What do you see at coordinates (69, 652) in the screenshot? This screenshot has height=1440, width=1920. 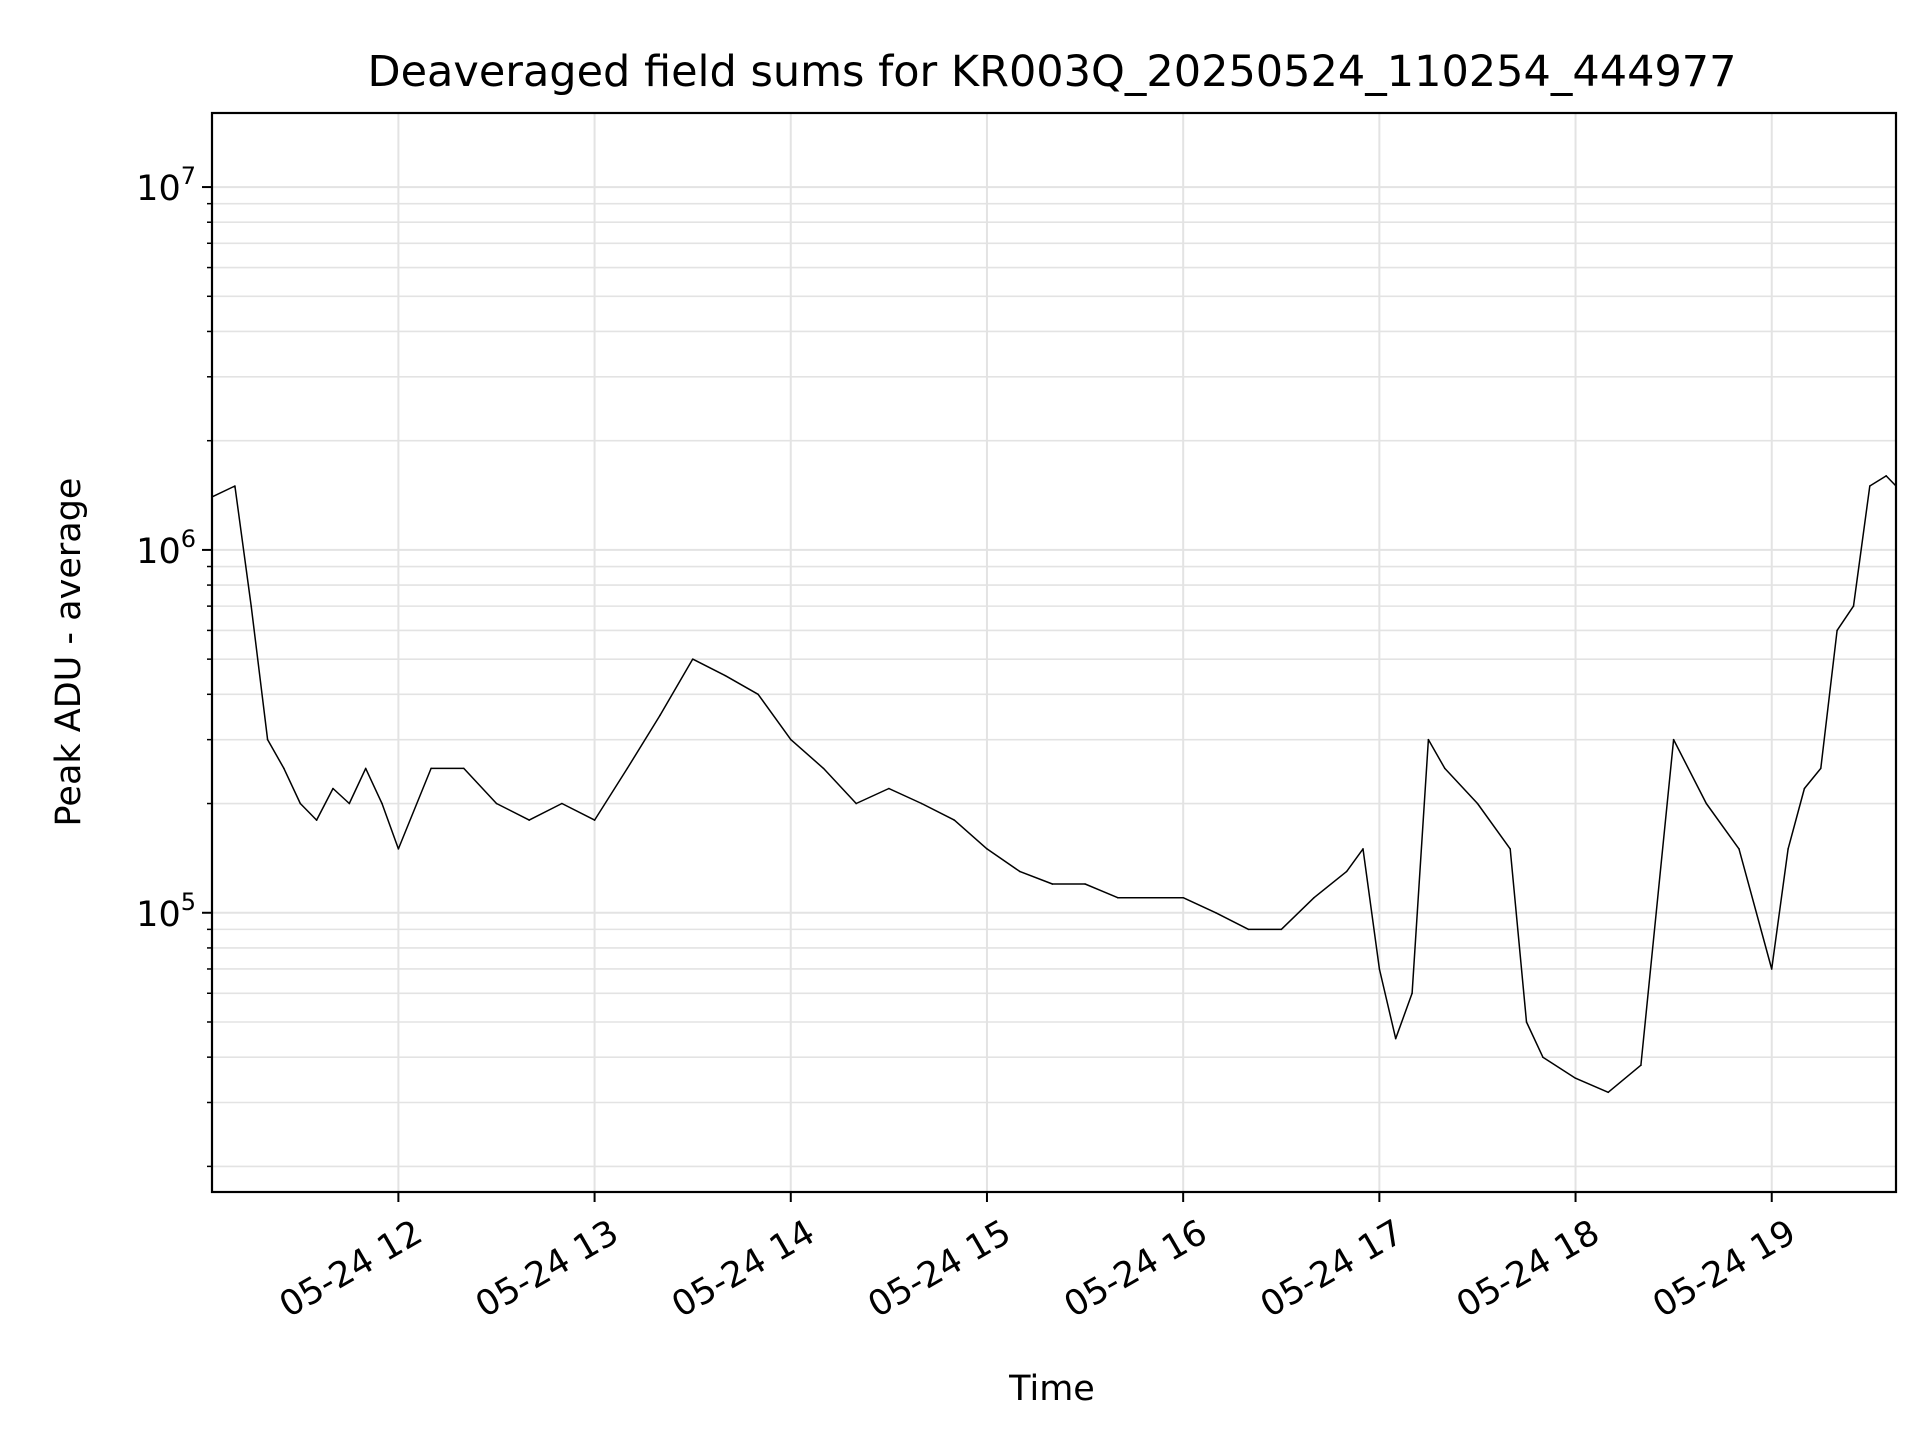 I see `y-axis-label: Peak ADU - average` at bounding box center [69, 652].